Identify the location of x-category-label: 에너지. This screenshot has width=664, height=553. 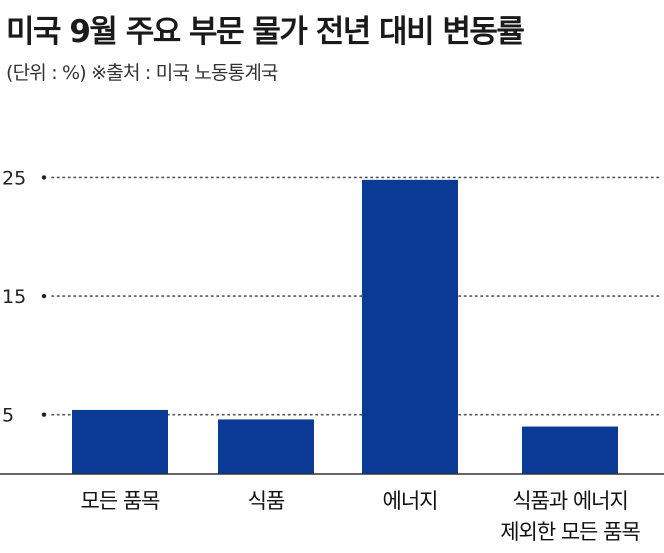
(410, 501).